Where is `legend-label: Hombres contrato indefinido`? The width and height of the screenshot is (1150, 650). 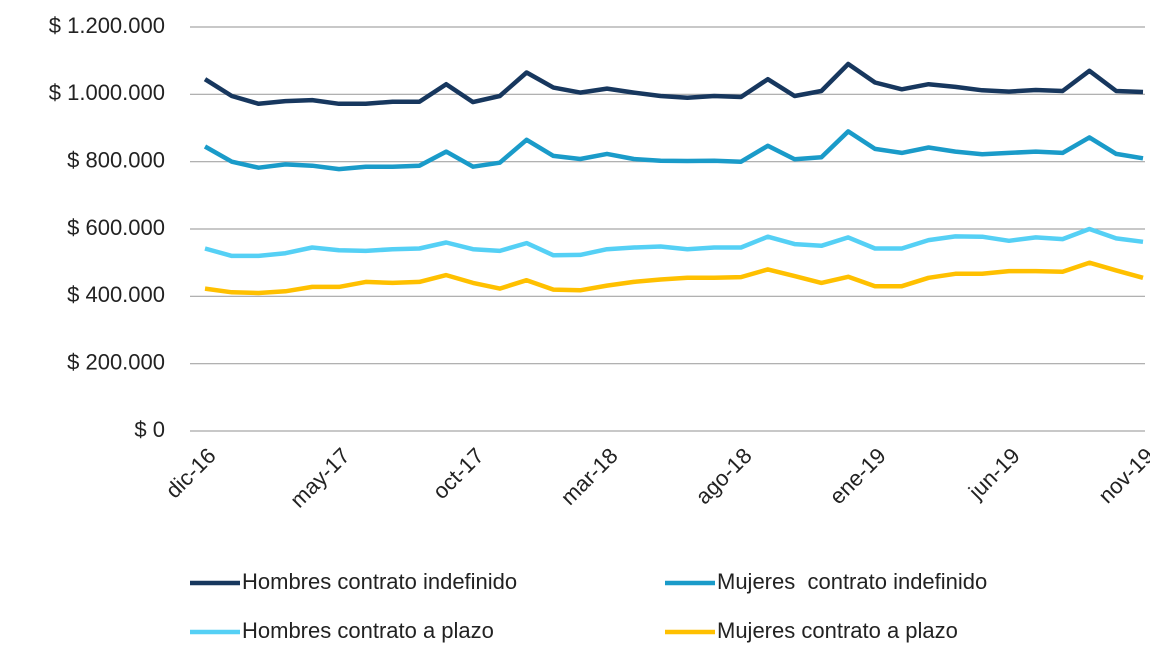 legend-label: Hombres contrato indefinido is located at coordinates (379, 581).